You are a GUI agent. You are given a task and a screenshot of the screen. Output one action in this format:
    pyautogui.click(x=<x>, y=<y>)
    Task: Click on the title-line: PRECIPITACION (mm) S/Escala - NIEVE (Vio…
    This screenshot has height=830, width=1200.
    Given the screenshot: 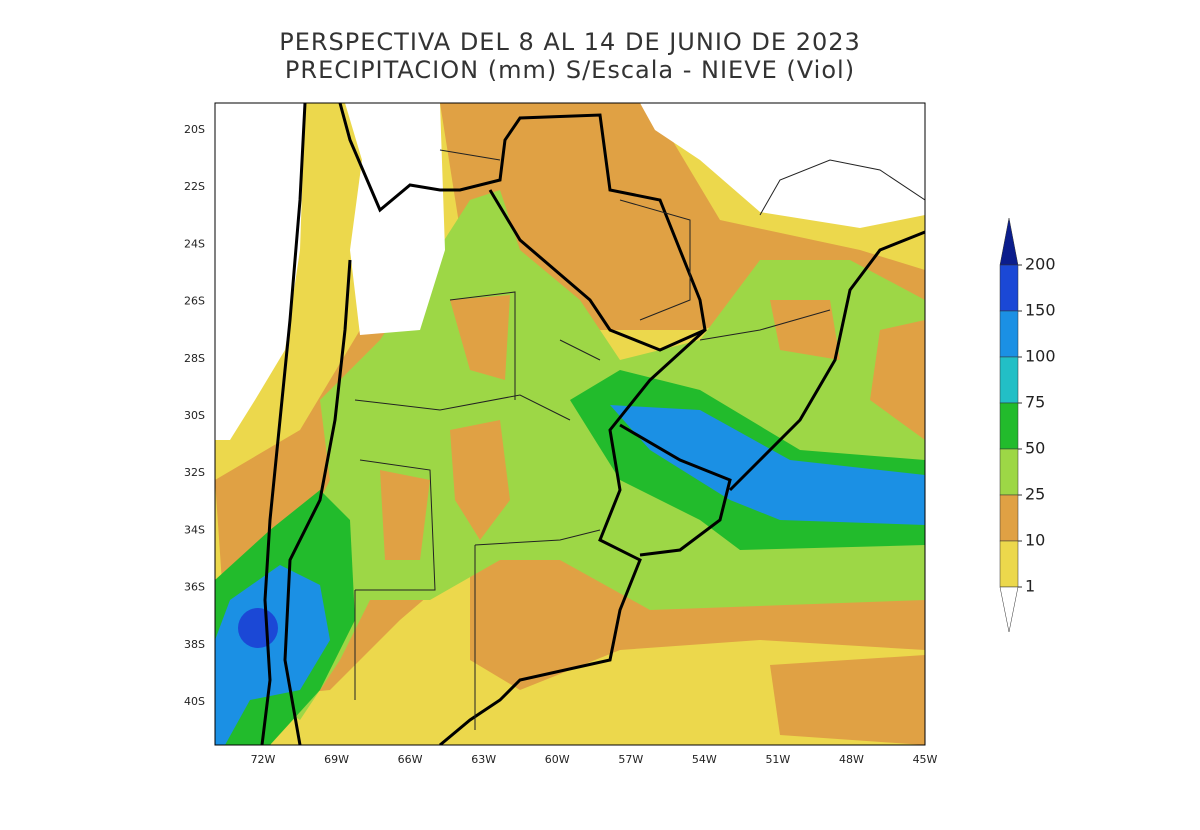 What is the action you would take?
    pyautogui.click(x=570, y=70)
    